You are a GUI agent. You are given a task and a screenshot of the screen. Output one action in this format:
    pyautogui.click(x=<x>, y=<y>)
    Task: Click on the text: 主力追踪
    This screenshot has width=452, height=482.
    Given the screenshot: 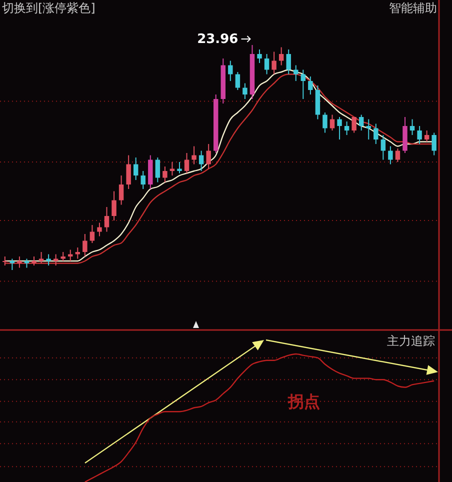 What is the action you would take?
    pyautogui.click(x=411, y=341)
    